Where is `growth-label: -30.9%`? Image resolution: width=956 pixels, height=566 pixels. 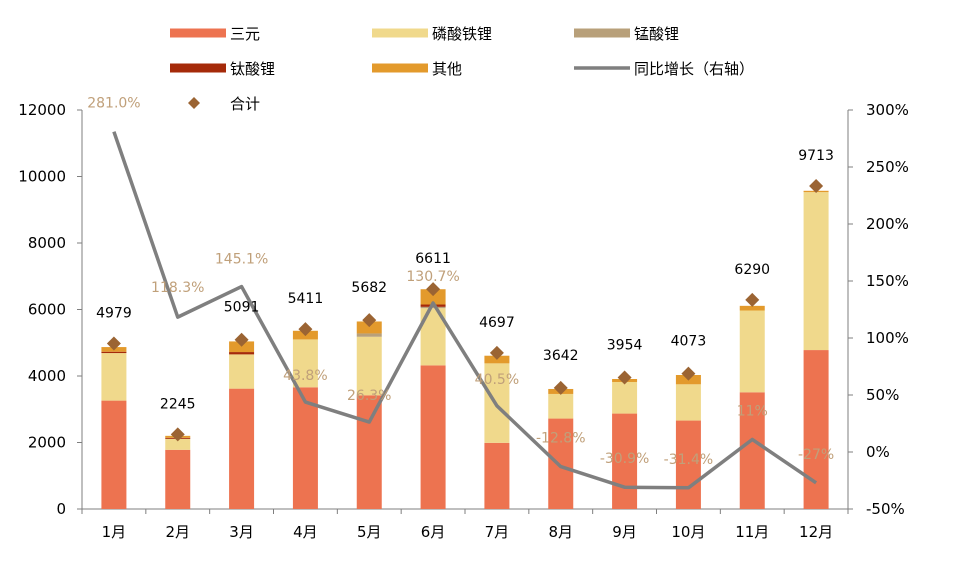
growth-label: -30.9% is located at coordinates (625, 459).